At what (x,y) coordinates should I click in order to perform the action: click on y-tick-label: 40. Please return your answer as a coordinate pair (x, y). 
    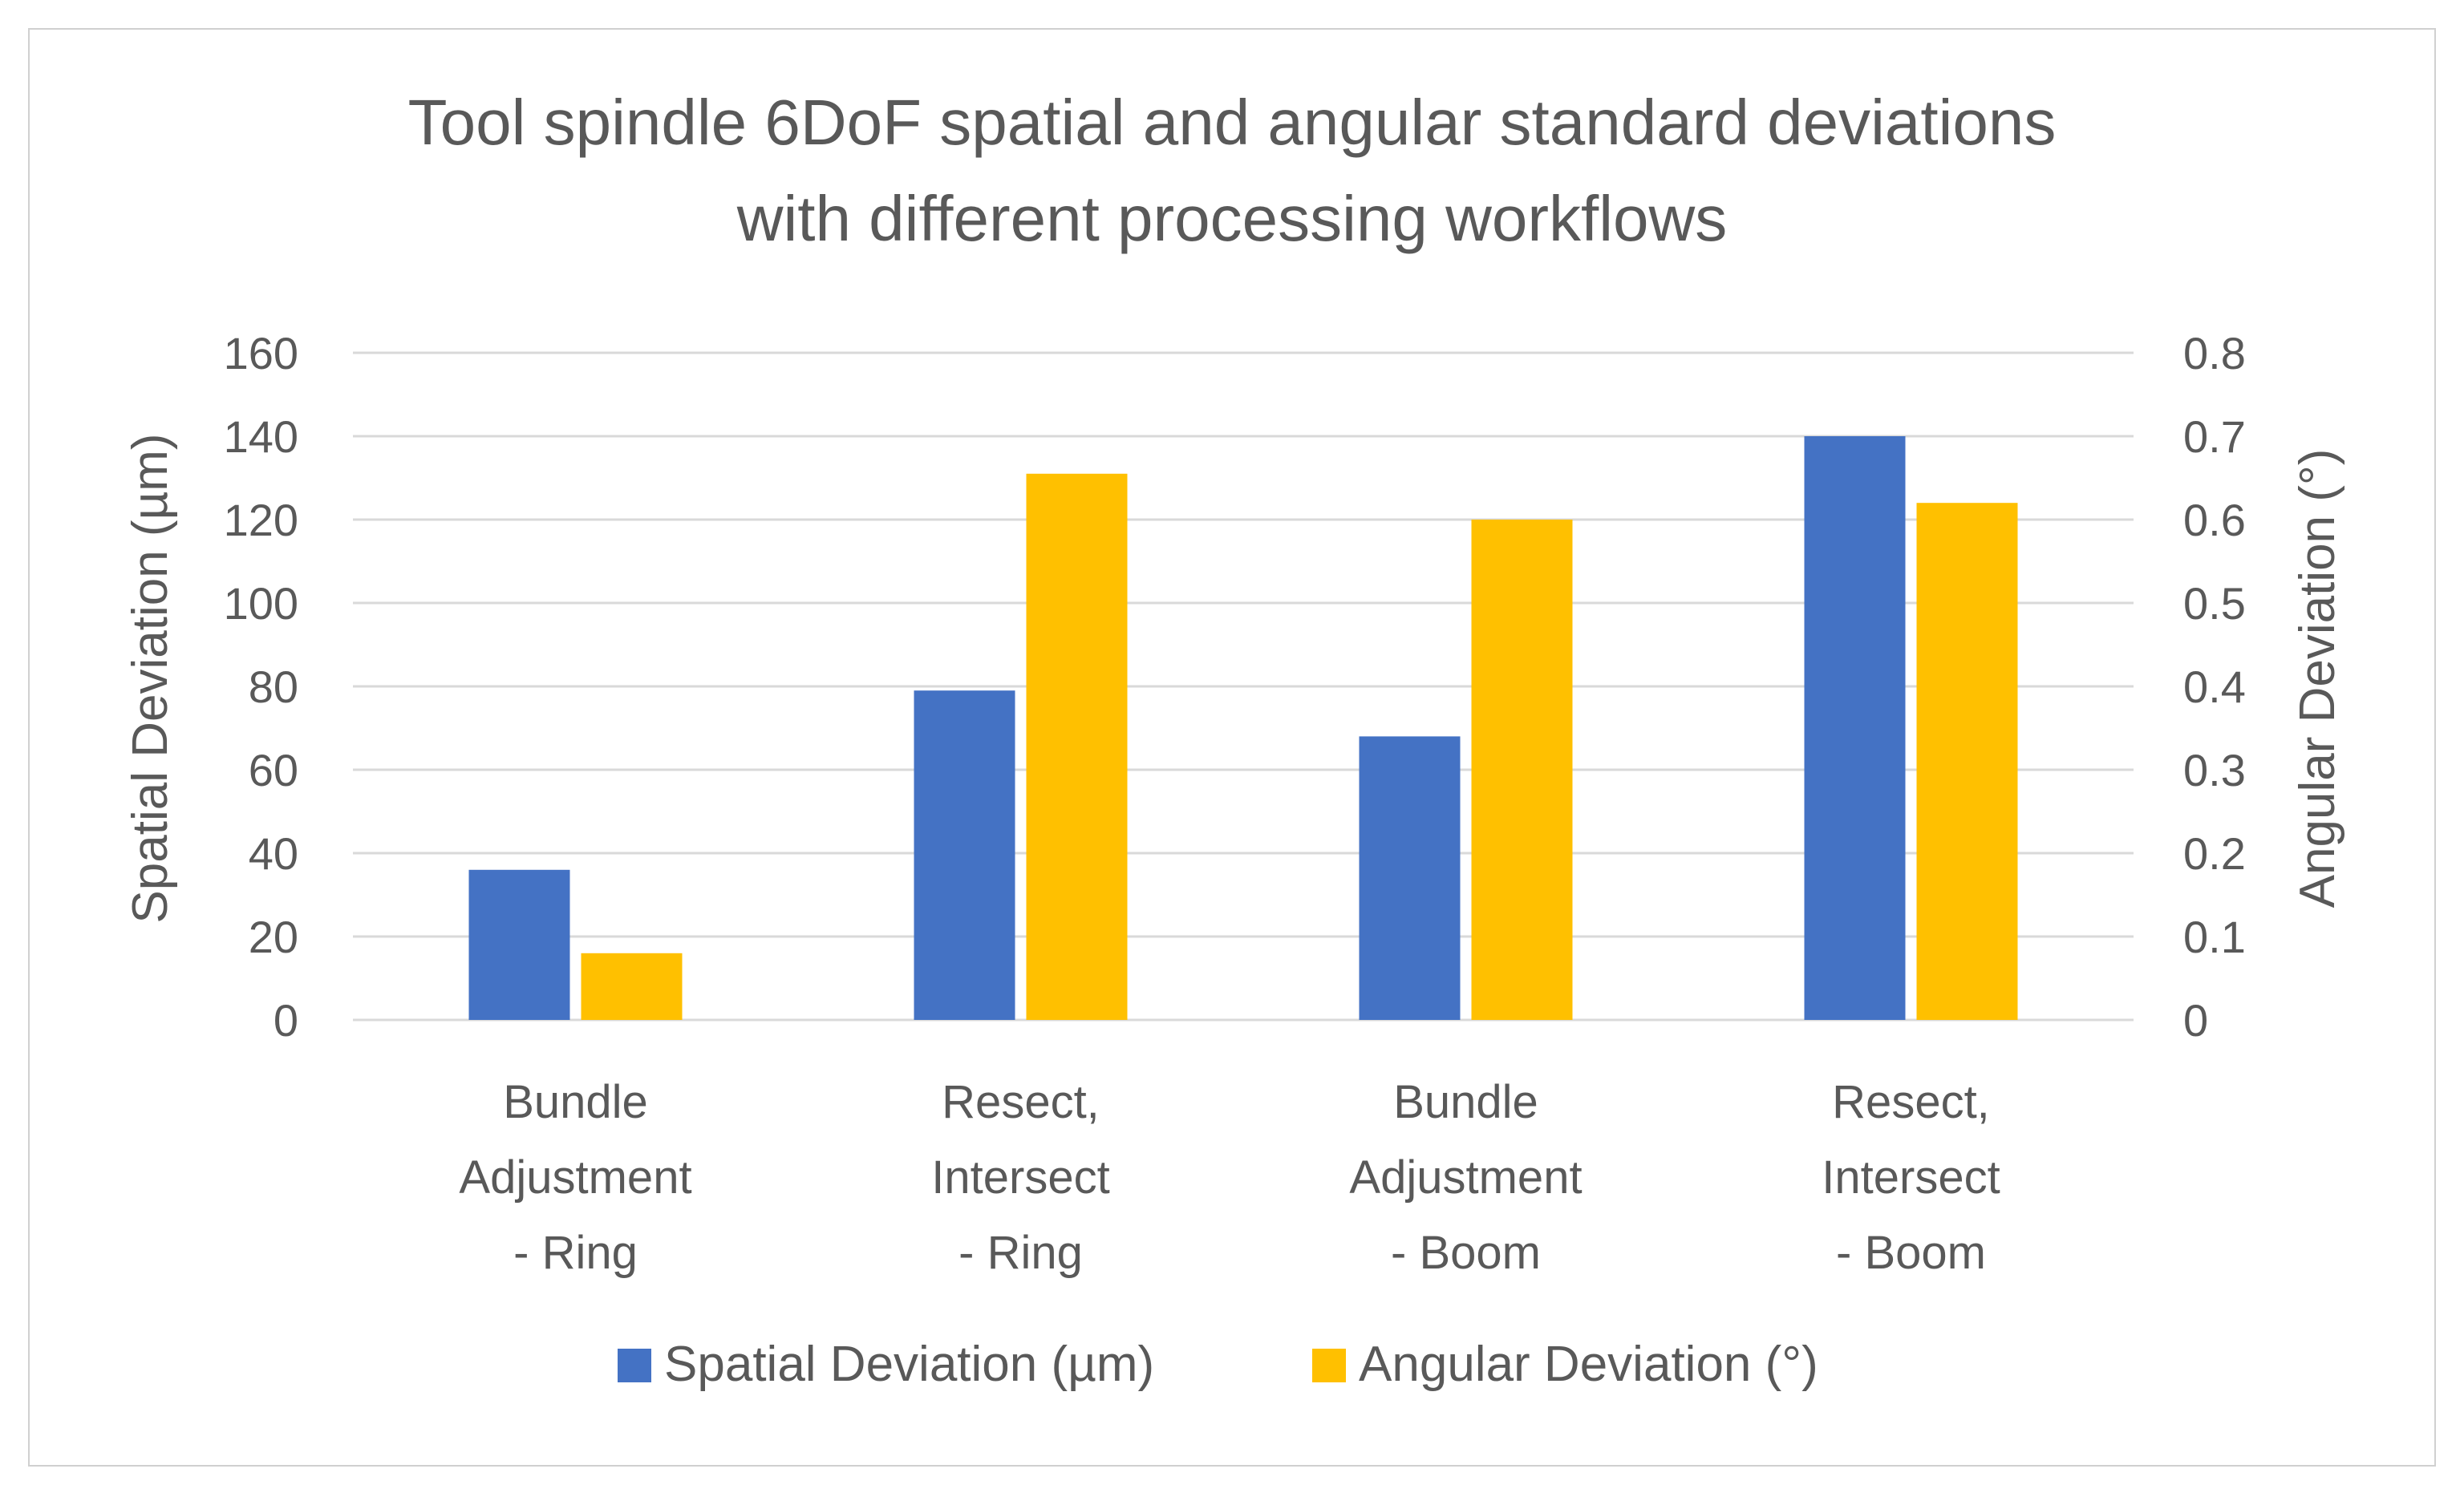
    Looking at the image, I should click on (273, 854).